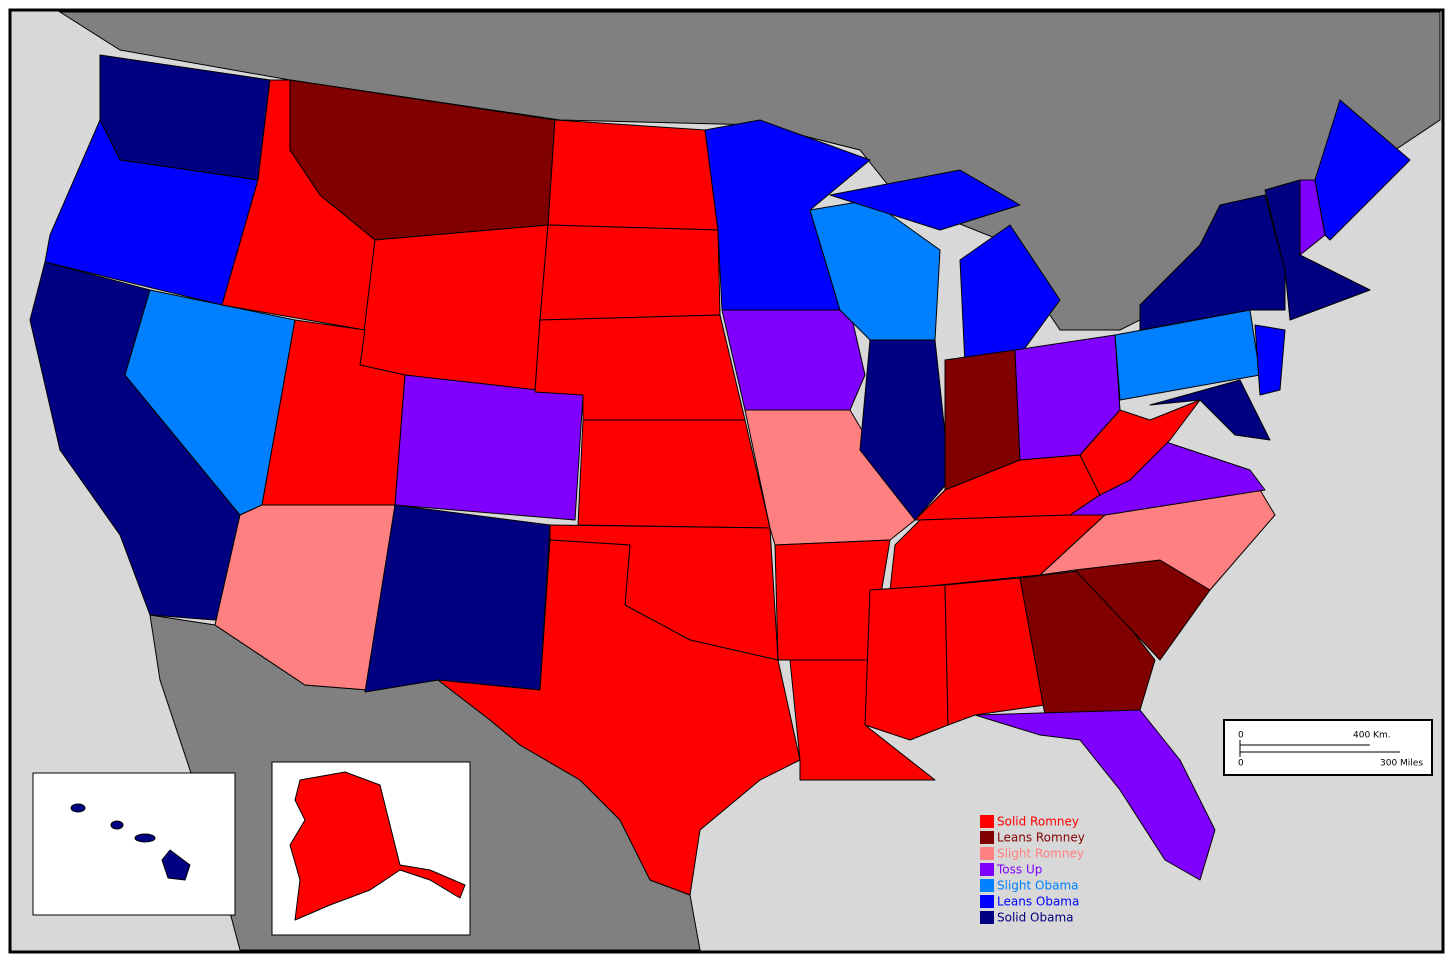 The width and height of the screenshot is (1455, 964). What do you see at coordinates (1040, 854) in the screenshot?
I see `legend-label: Slight Romney` at bounding box center [1040, 854].